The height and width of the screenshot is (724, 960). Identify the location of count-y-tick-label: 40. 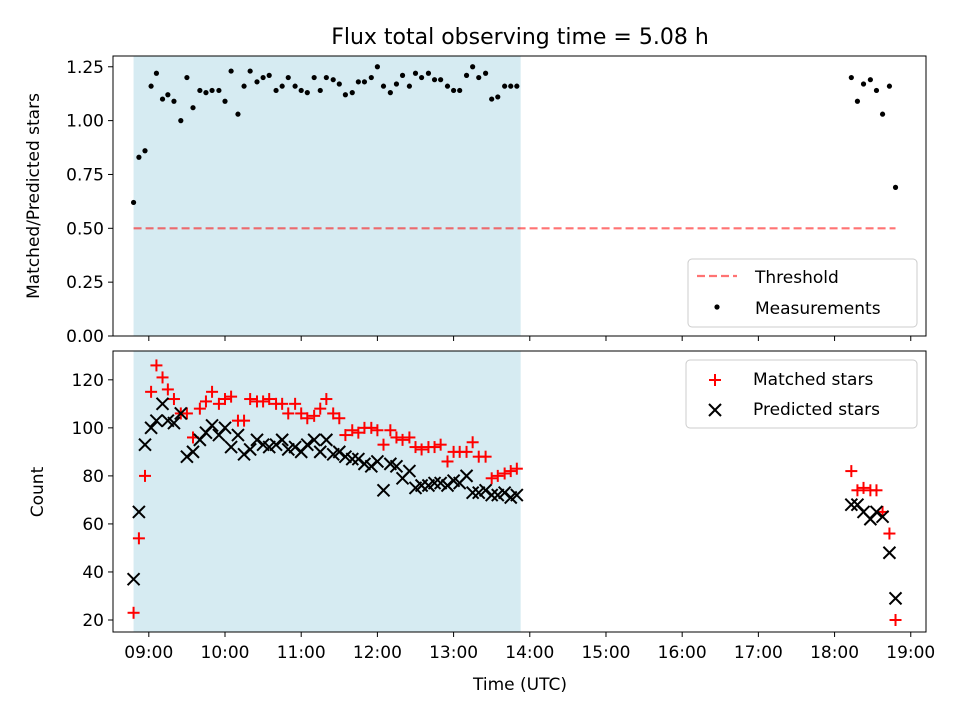
(93, 573).